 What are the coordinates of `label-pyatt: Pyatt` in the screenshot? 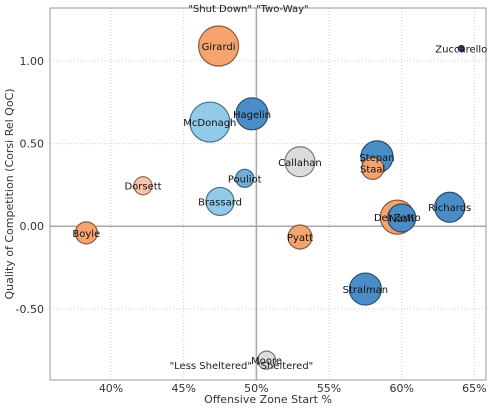 It's located at (300, 238).